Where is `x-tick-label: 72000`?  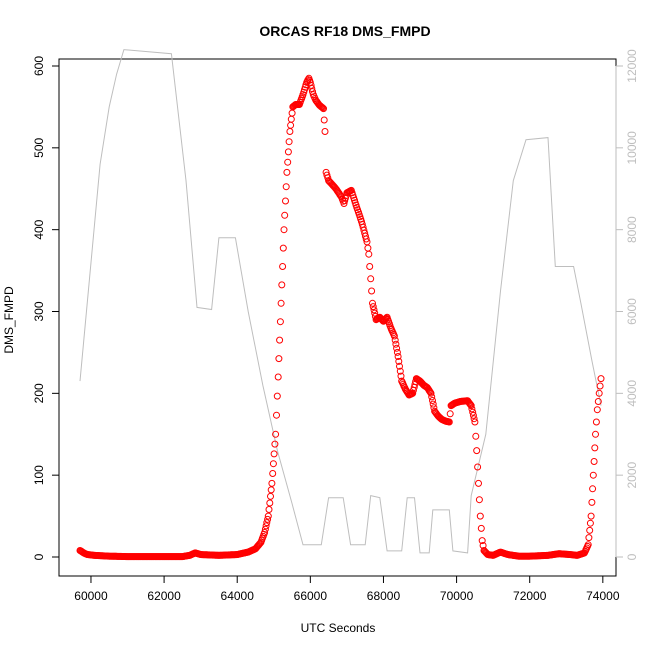
x-tick-label: 72000 is located at coordinates (530, 596).